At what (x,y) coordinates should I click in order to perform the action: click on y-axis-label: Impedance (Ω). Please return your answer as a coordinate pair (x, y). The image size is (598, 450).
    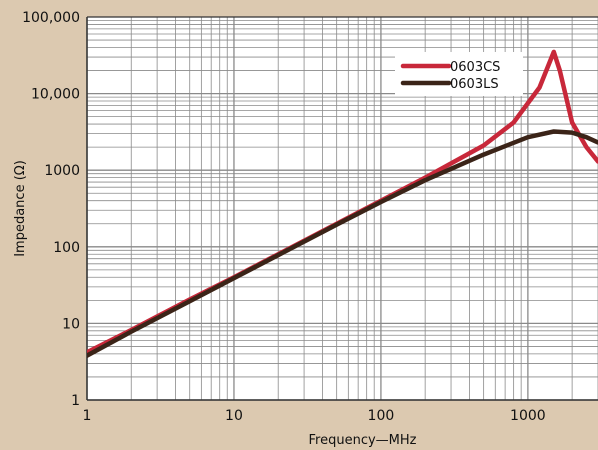
    Looking at the image, I should click on (20, 208).